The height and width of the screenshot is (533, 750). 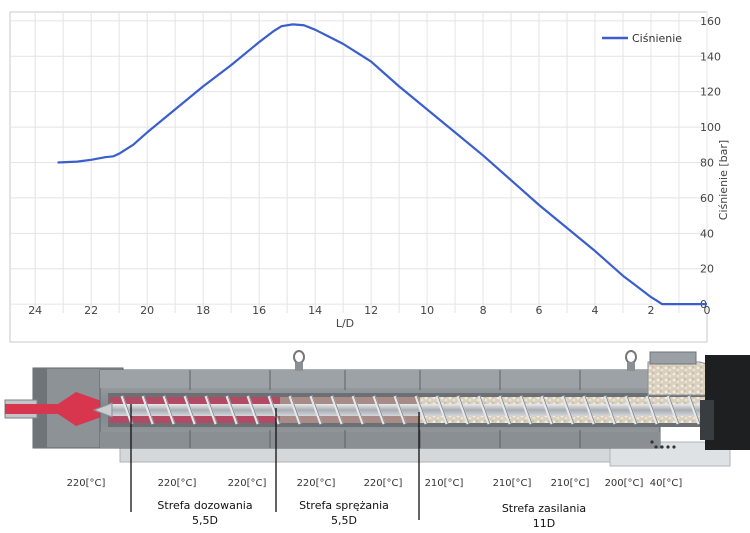 What do you see at coordinates (710, 21) in the screenshot?
I see `y-tick-label: 160` at bounding box center [710, 21].